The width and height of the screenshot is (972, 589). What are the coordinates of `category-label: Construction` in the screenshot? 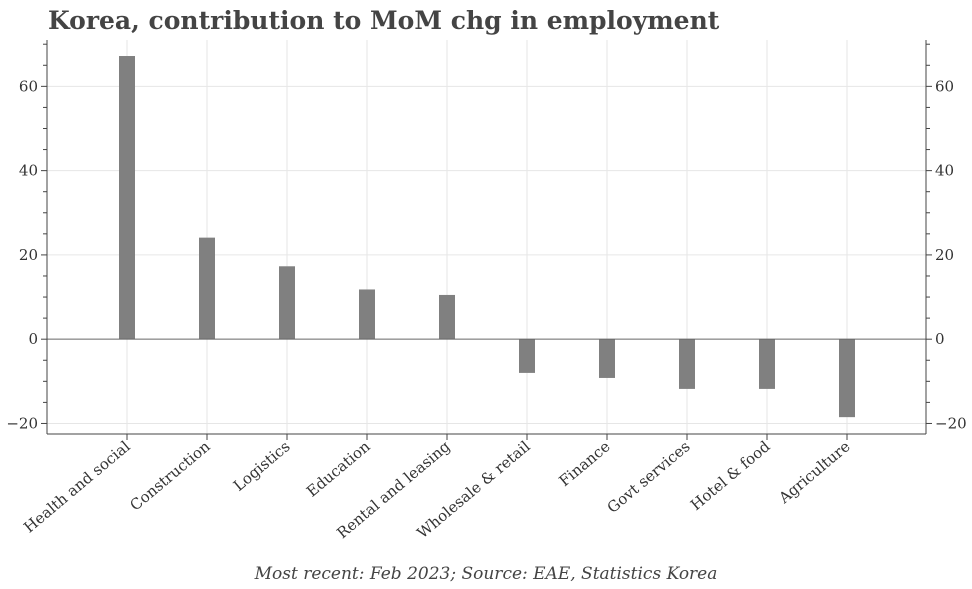 It's located at (169, 475).